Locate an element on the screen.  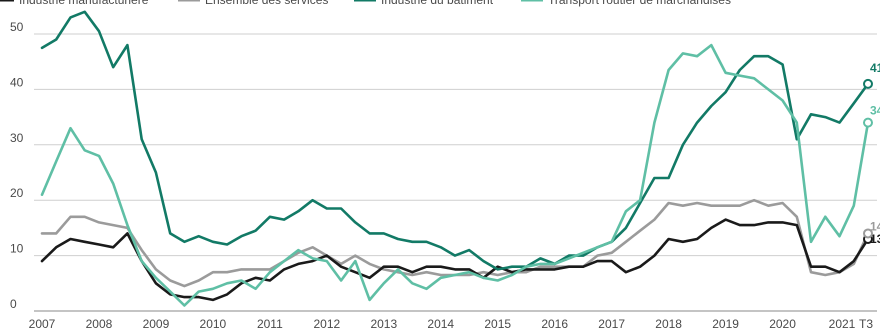
x-tick-label: 2013 is located at coordinates (383, 323).